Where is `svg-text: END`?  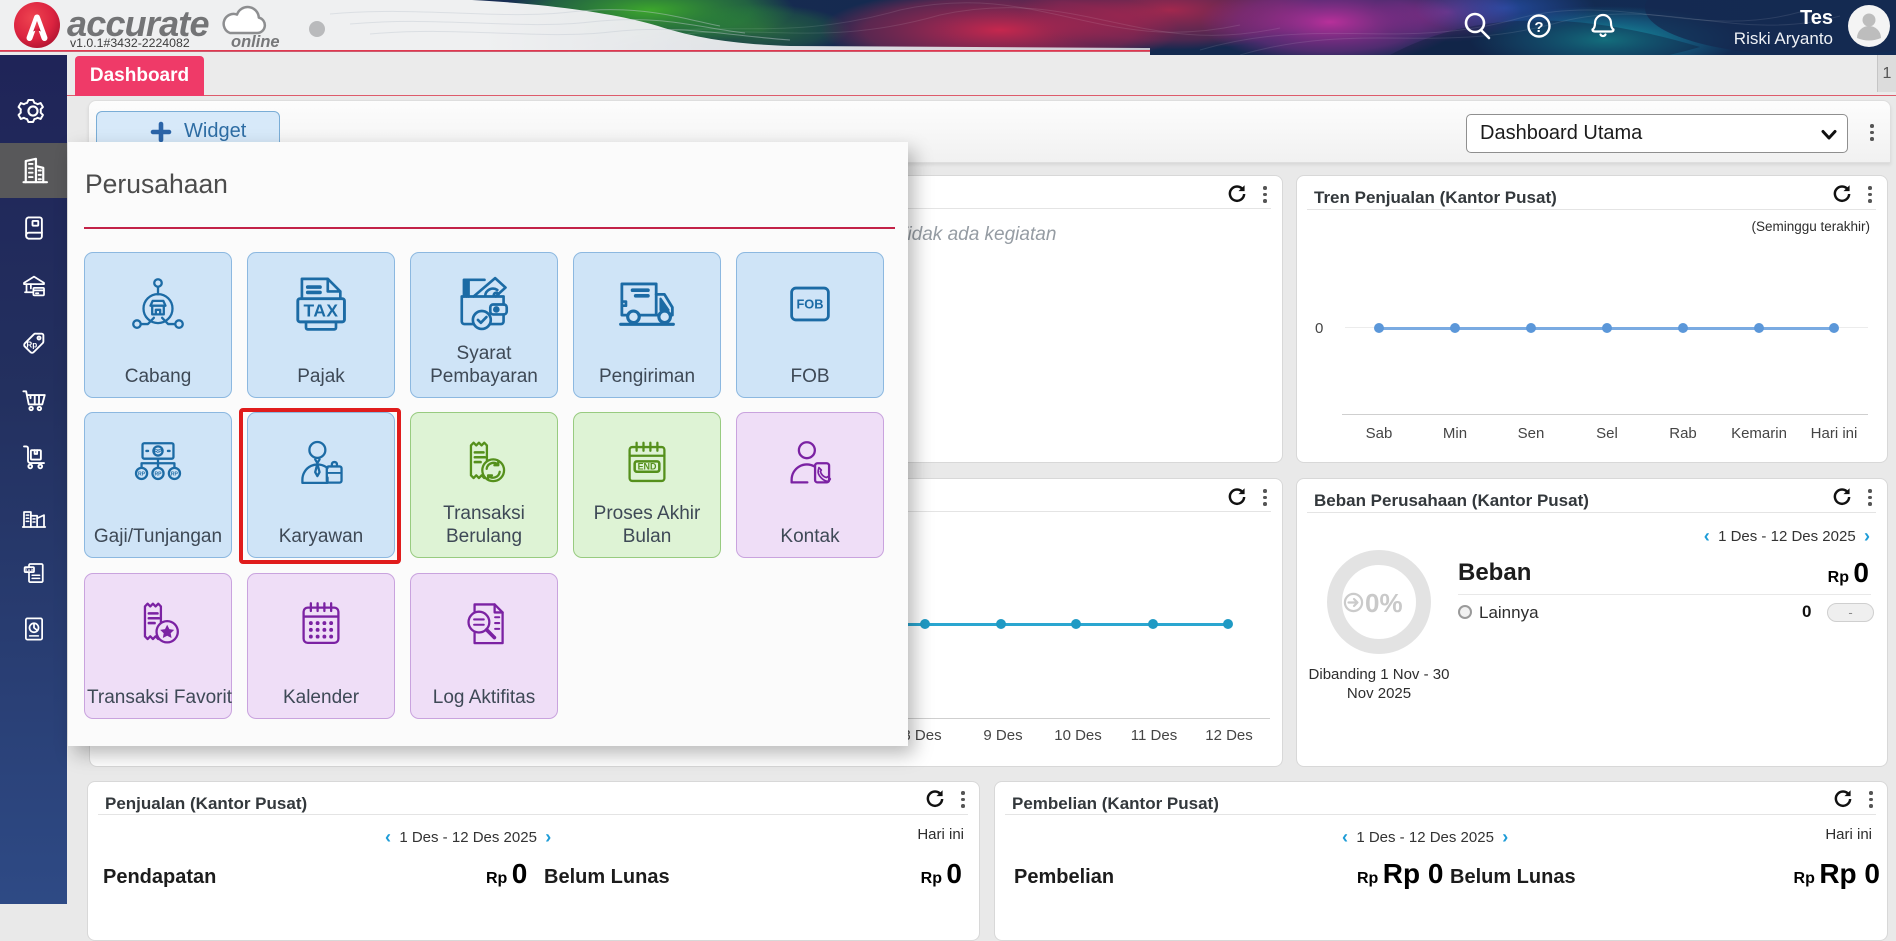 svg-text: END is located at coordinates (647, 466).